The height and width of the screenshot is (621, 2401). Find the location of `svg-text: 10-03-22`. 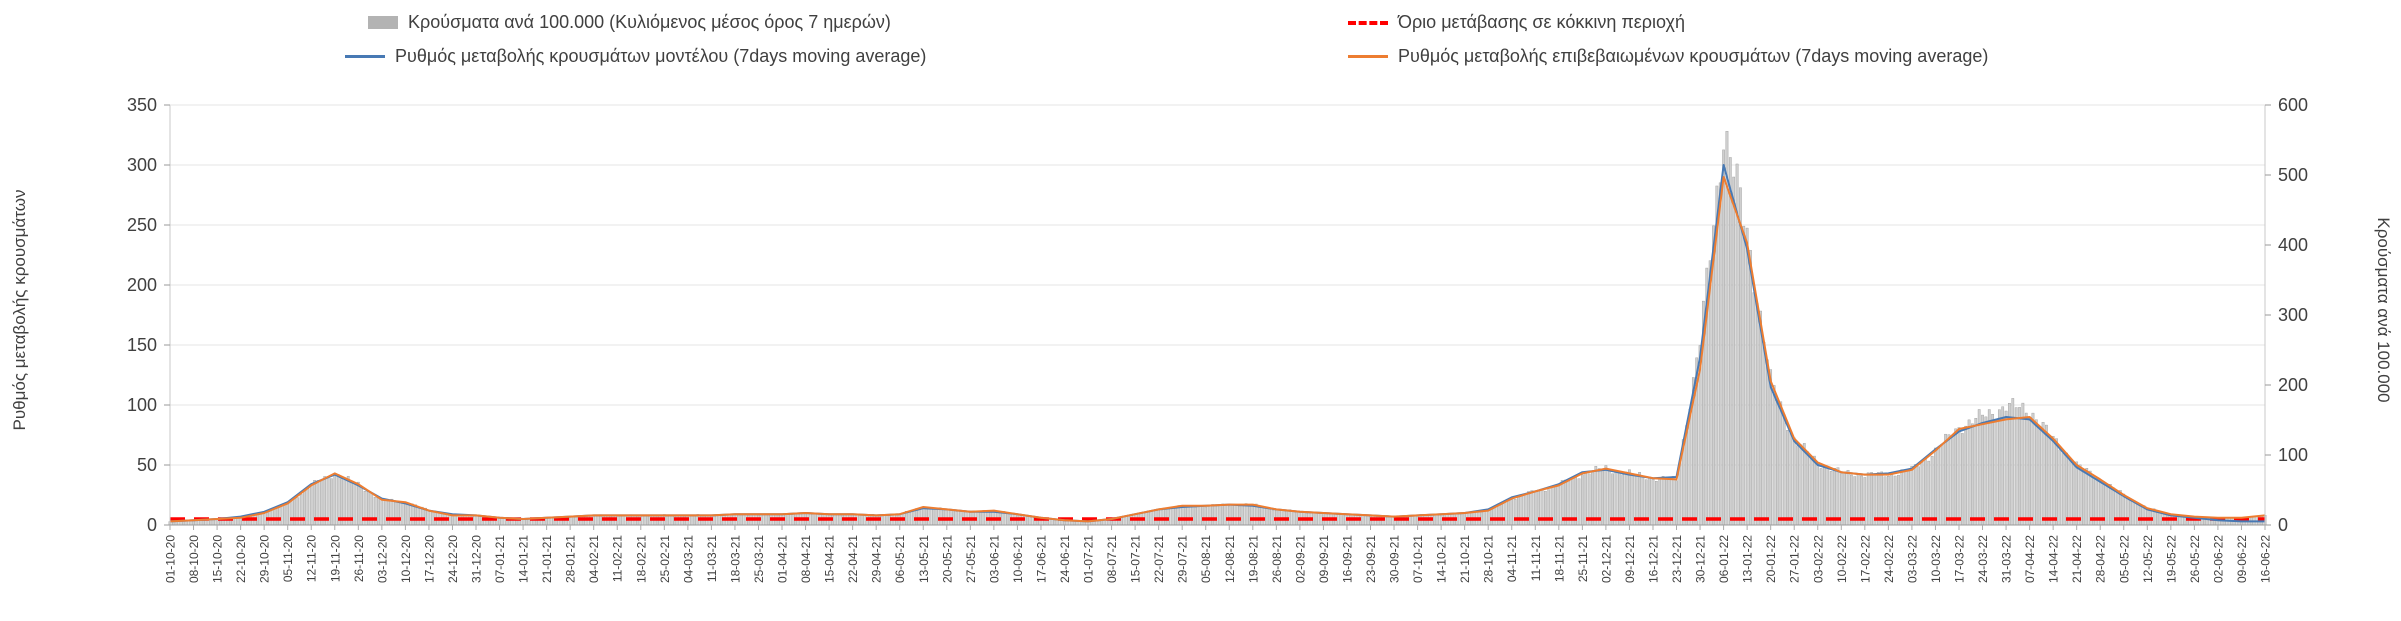

svg-text: 10-03-22 is located at coordinates (1936, 559).